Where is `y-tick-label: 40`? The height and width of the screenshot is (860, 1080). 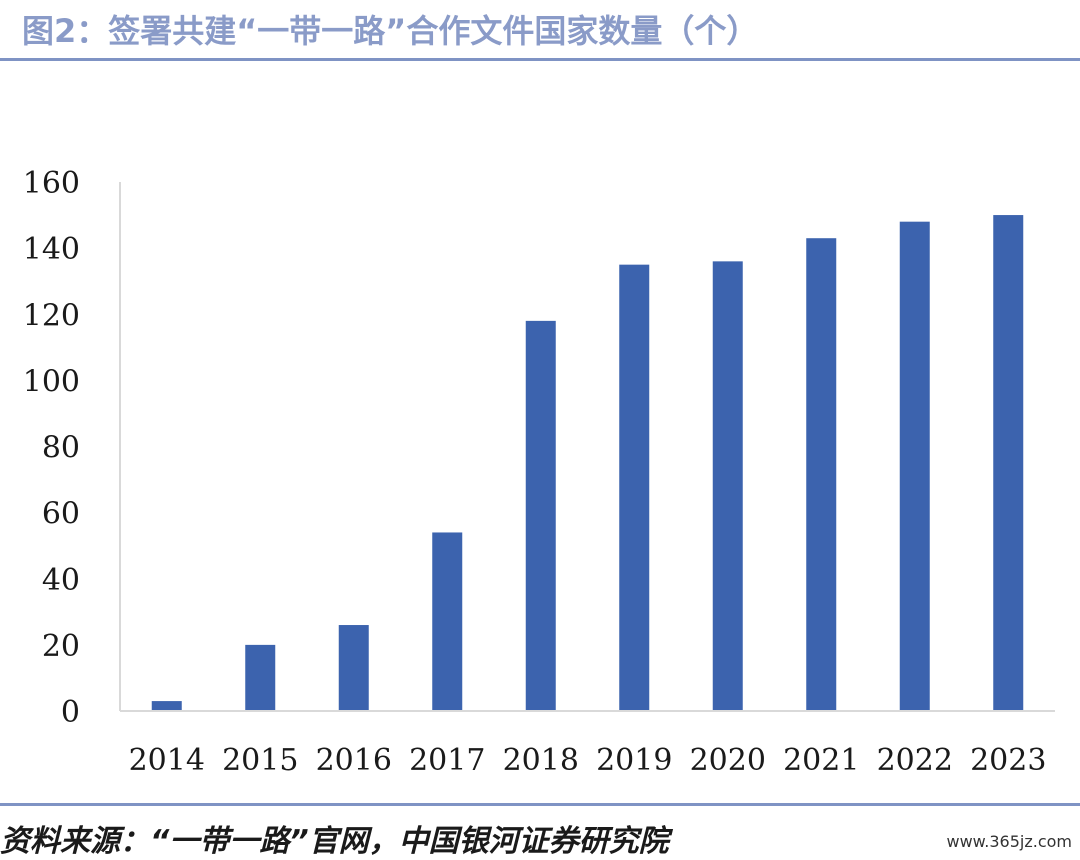 y-tick-label: 40 is located at coordinates (61, 580).